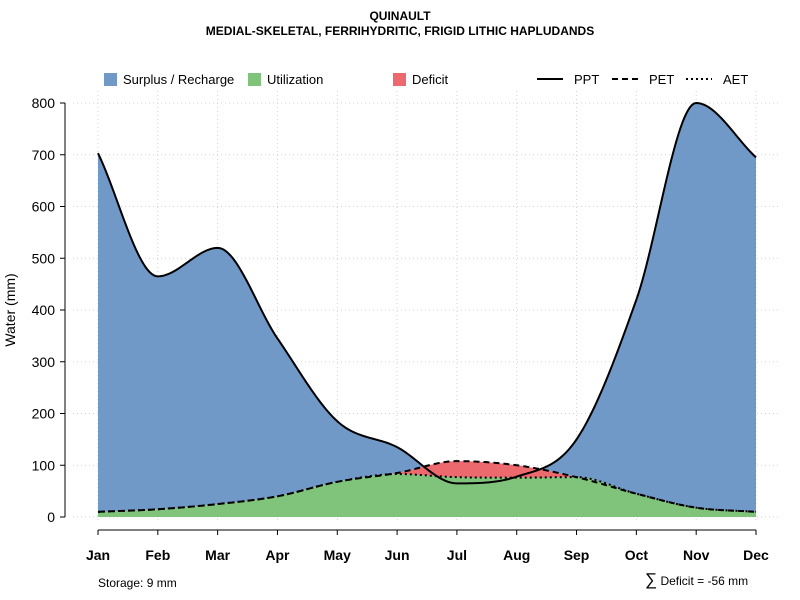 This screenshot has height=600, width=800. Describe the element at coordinates (44, 155) in the screenshot. I see `y-tick-label-700: 700` at that location.